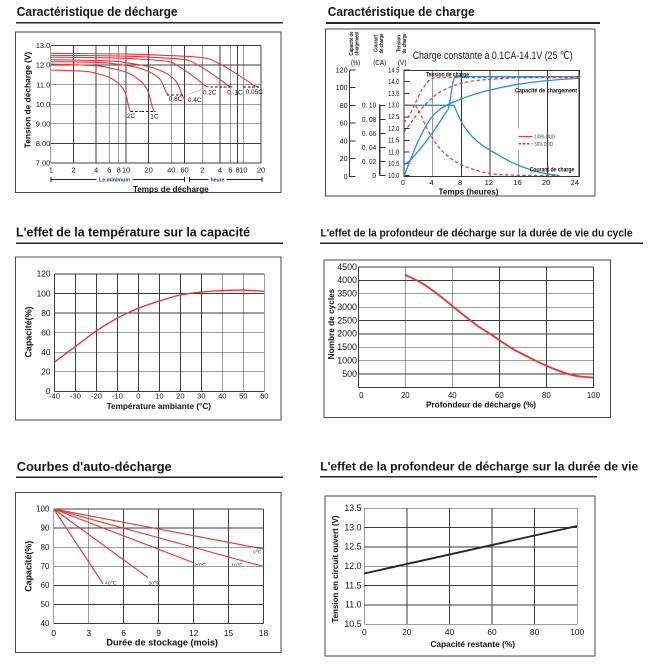 This screenshot has width=653, height=671. I want to click on svg-text: 20℃, so click(200, 565).